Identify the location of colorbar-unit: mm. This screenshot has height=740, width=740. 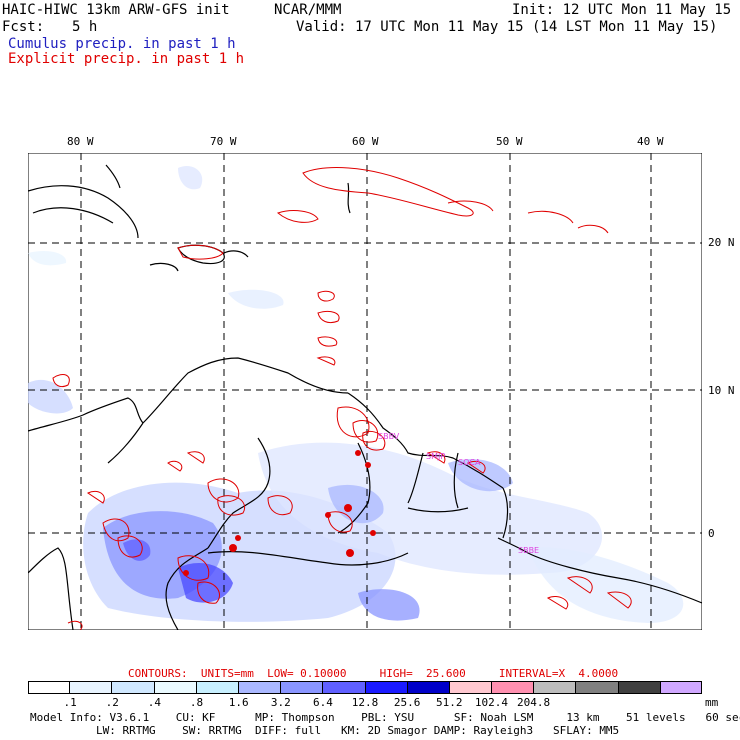
(712, 702).